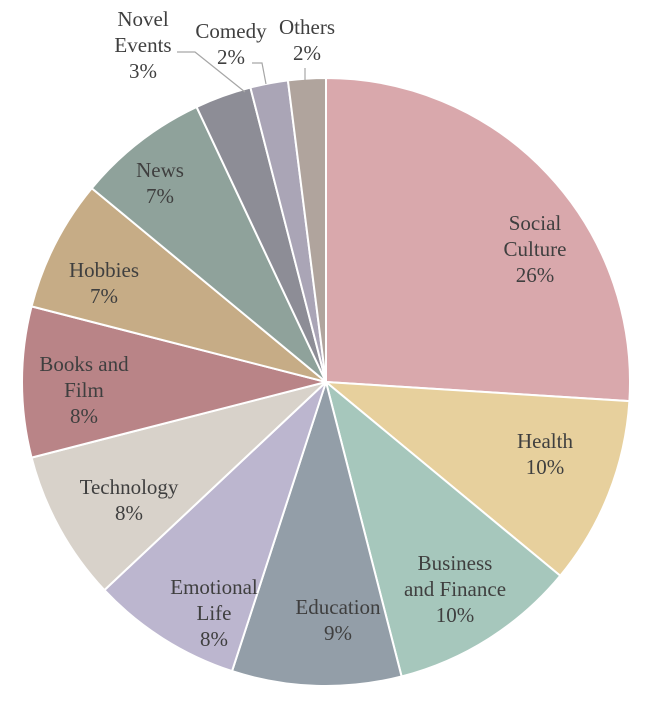  Describe the element at coordinates (338, 620) in the screenshot. I see `slice-label-education: Education 9%` at that location.